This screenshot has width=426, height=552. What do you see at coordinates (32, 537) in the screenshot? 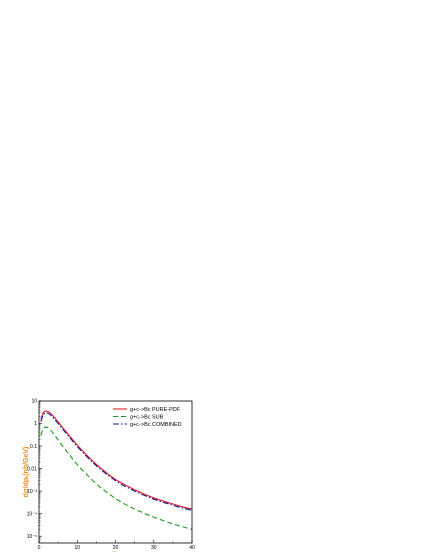
I see `y-tick-label: 10⁻⁵` at bounding box center [32, 537].